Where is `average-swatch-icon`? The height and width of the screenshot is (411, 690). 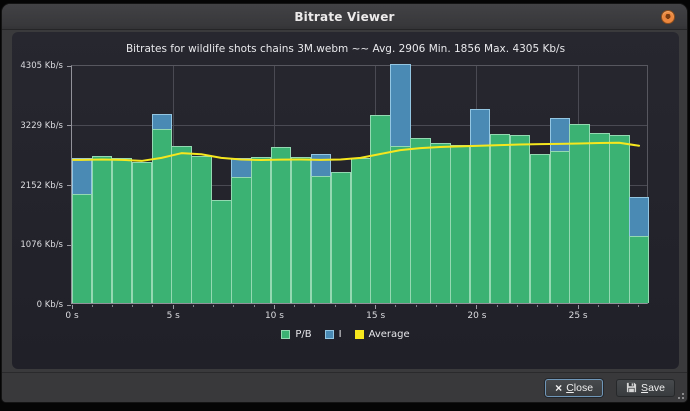 average-swatch-icon is located at coordinates (359, 334).